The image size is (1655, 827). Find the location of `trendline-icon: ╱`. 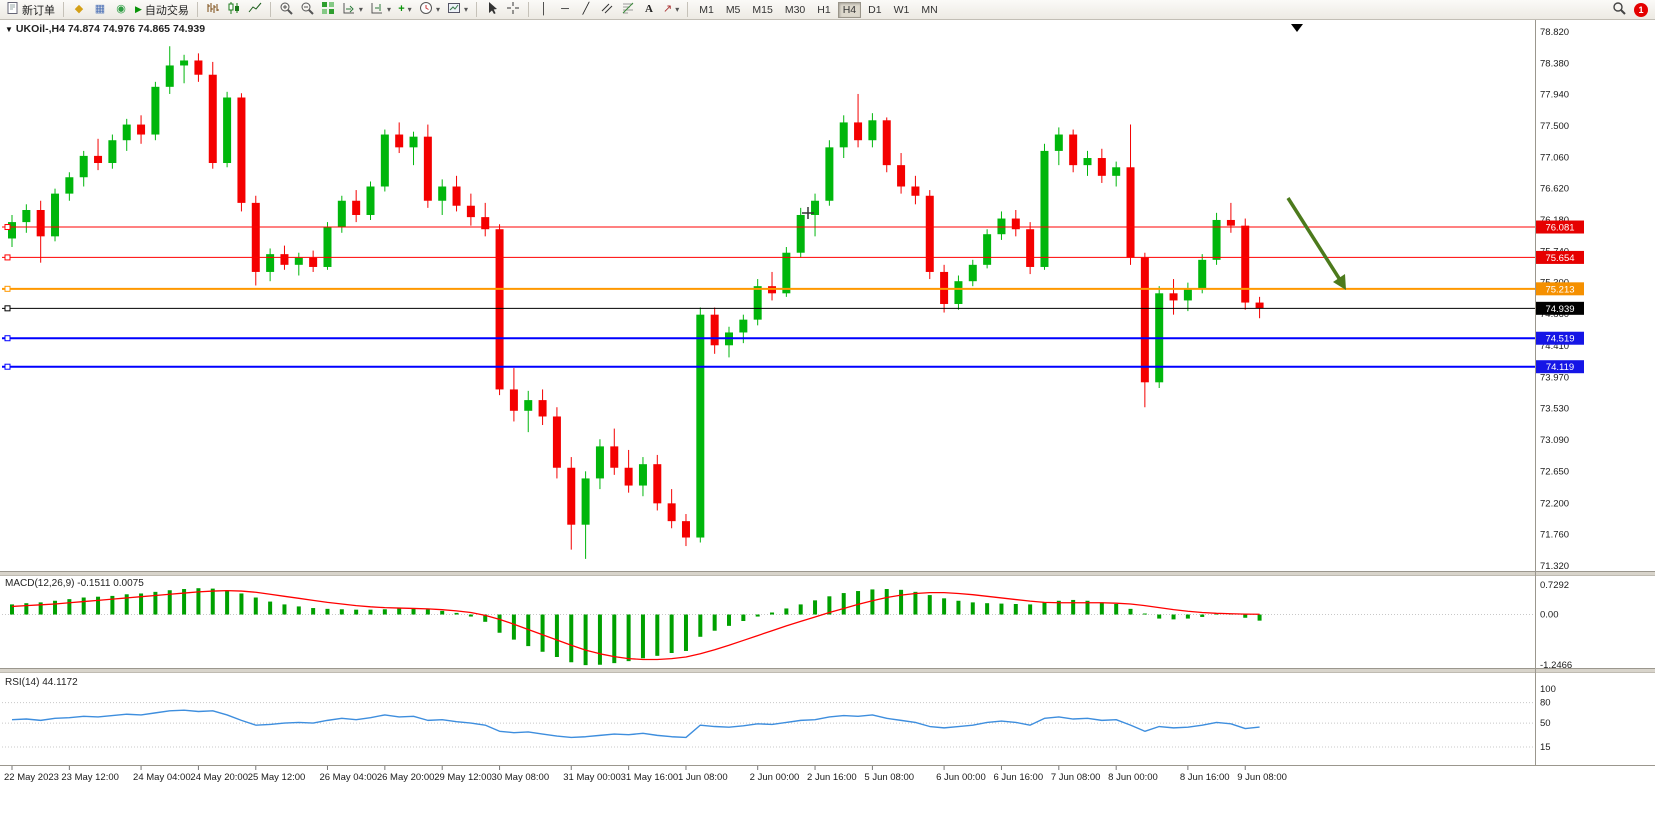

trendline-icon: ╱ is located at coordinates (586, 9).